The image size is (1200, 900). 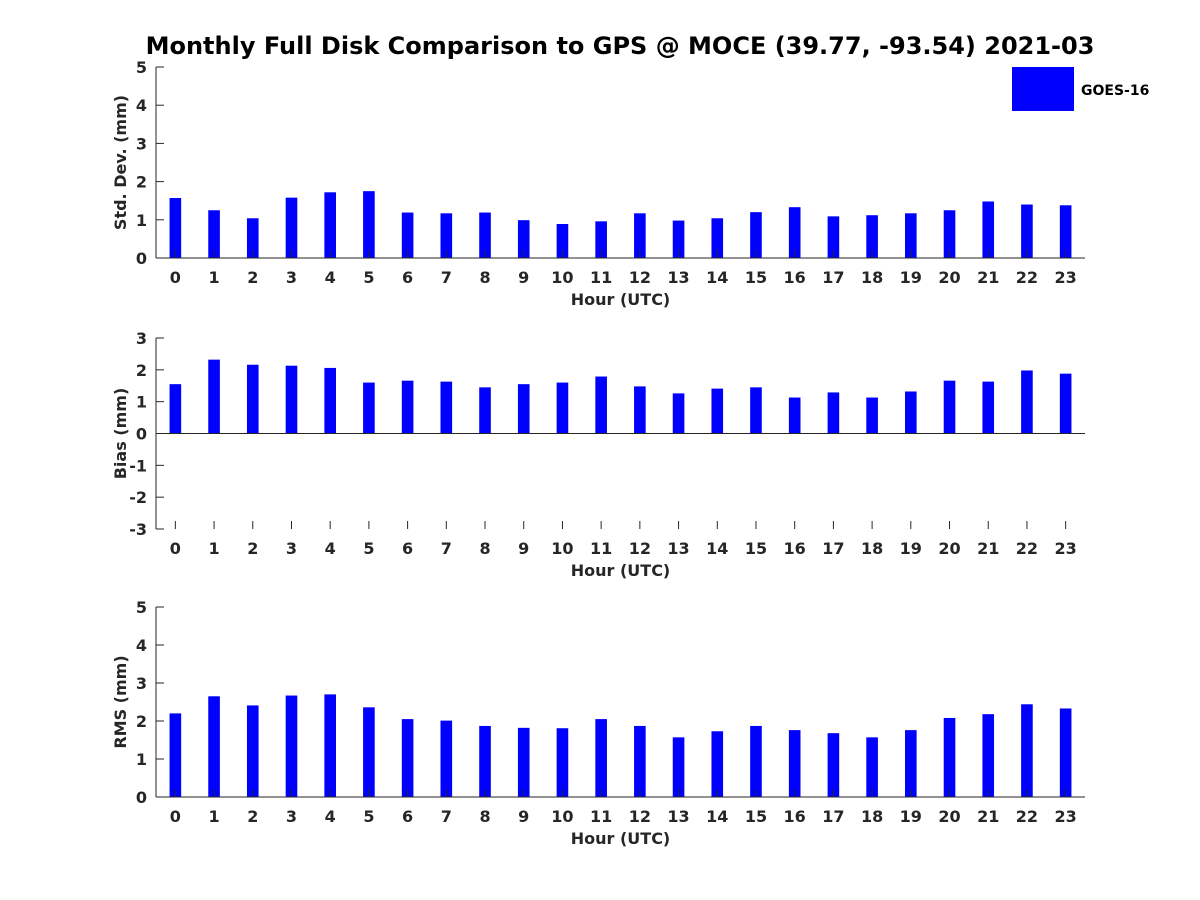 What do you see at coordinates (640, 277) in the screenshot?
I see `x-tick-label: 12` at bounding box center [640, 277].